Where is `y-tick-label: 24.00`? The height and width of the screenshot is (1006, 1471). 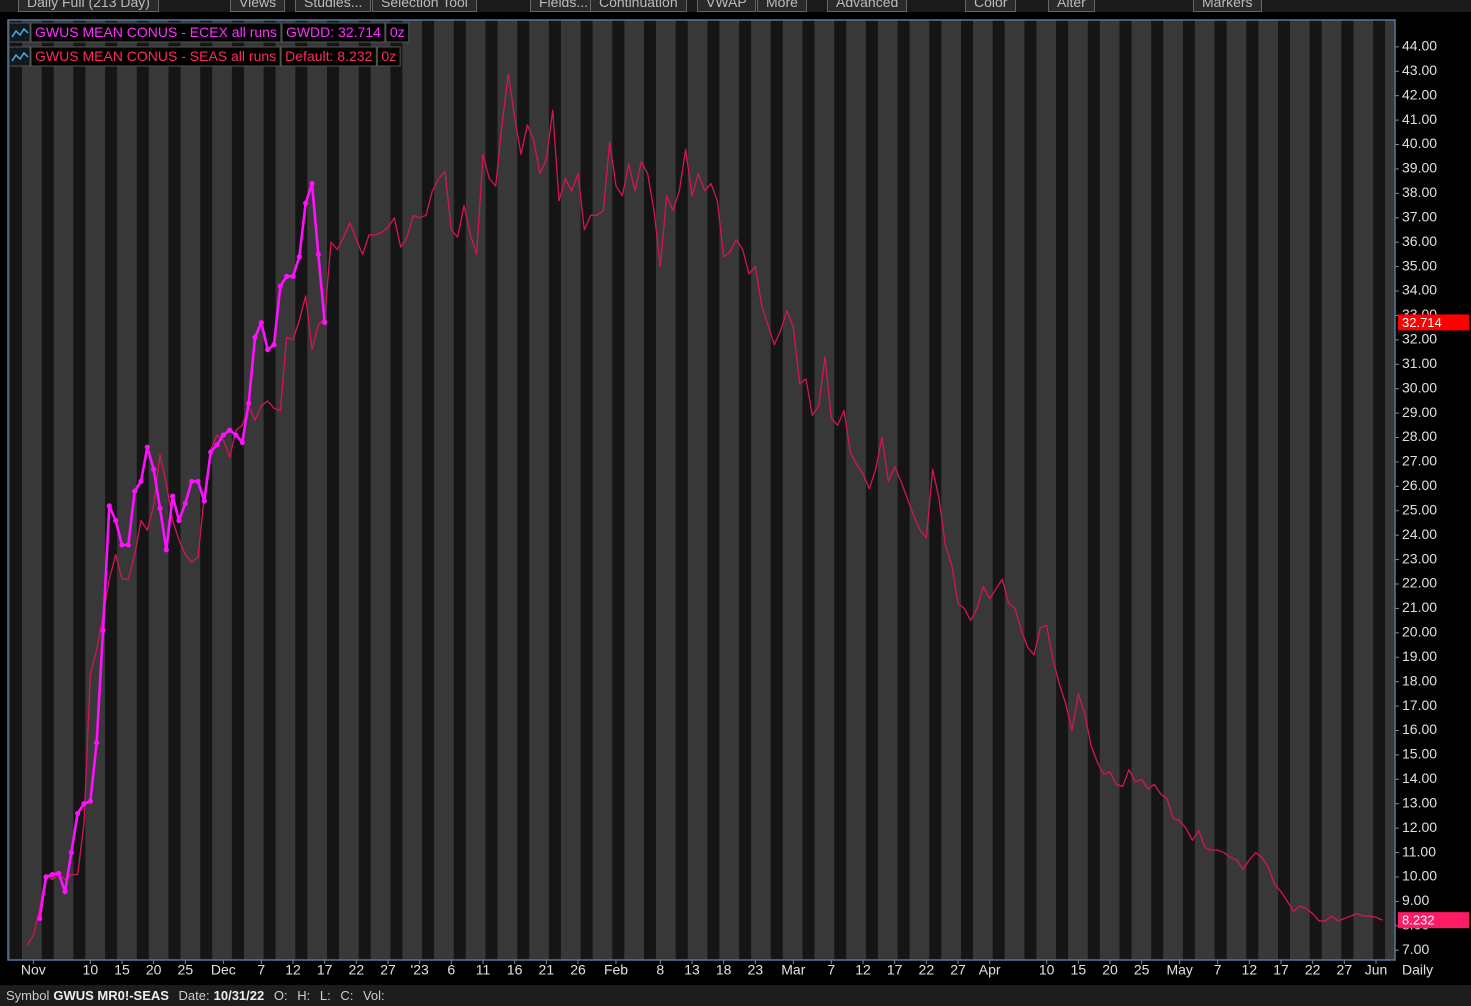 y-tick-label: 24.00 is located at coordinates (1419, 534).